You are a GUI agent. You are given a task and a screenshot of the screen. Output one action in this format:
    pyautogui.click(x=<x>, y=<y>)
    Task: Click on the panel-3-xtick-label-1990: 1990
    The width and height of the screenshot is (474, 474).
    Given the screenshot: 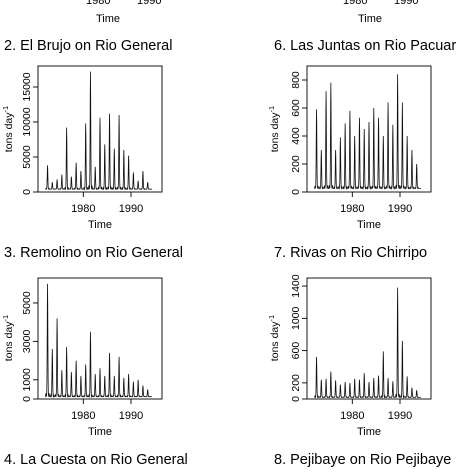 What is the action you would take?
    pyautogui.click(x=400, y=416)
    